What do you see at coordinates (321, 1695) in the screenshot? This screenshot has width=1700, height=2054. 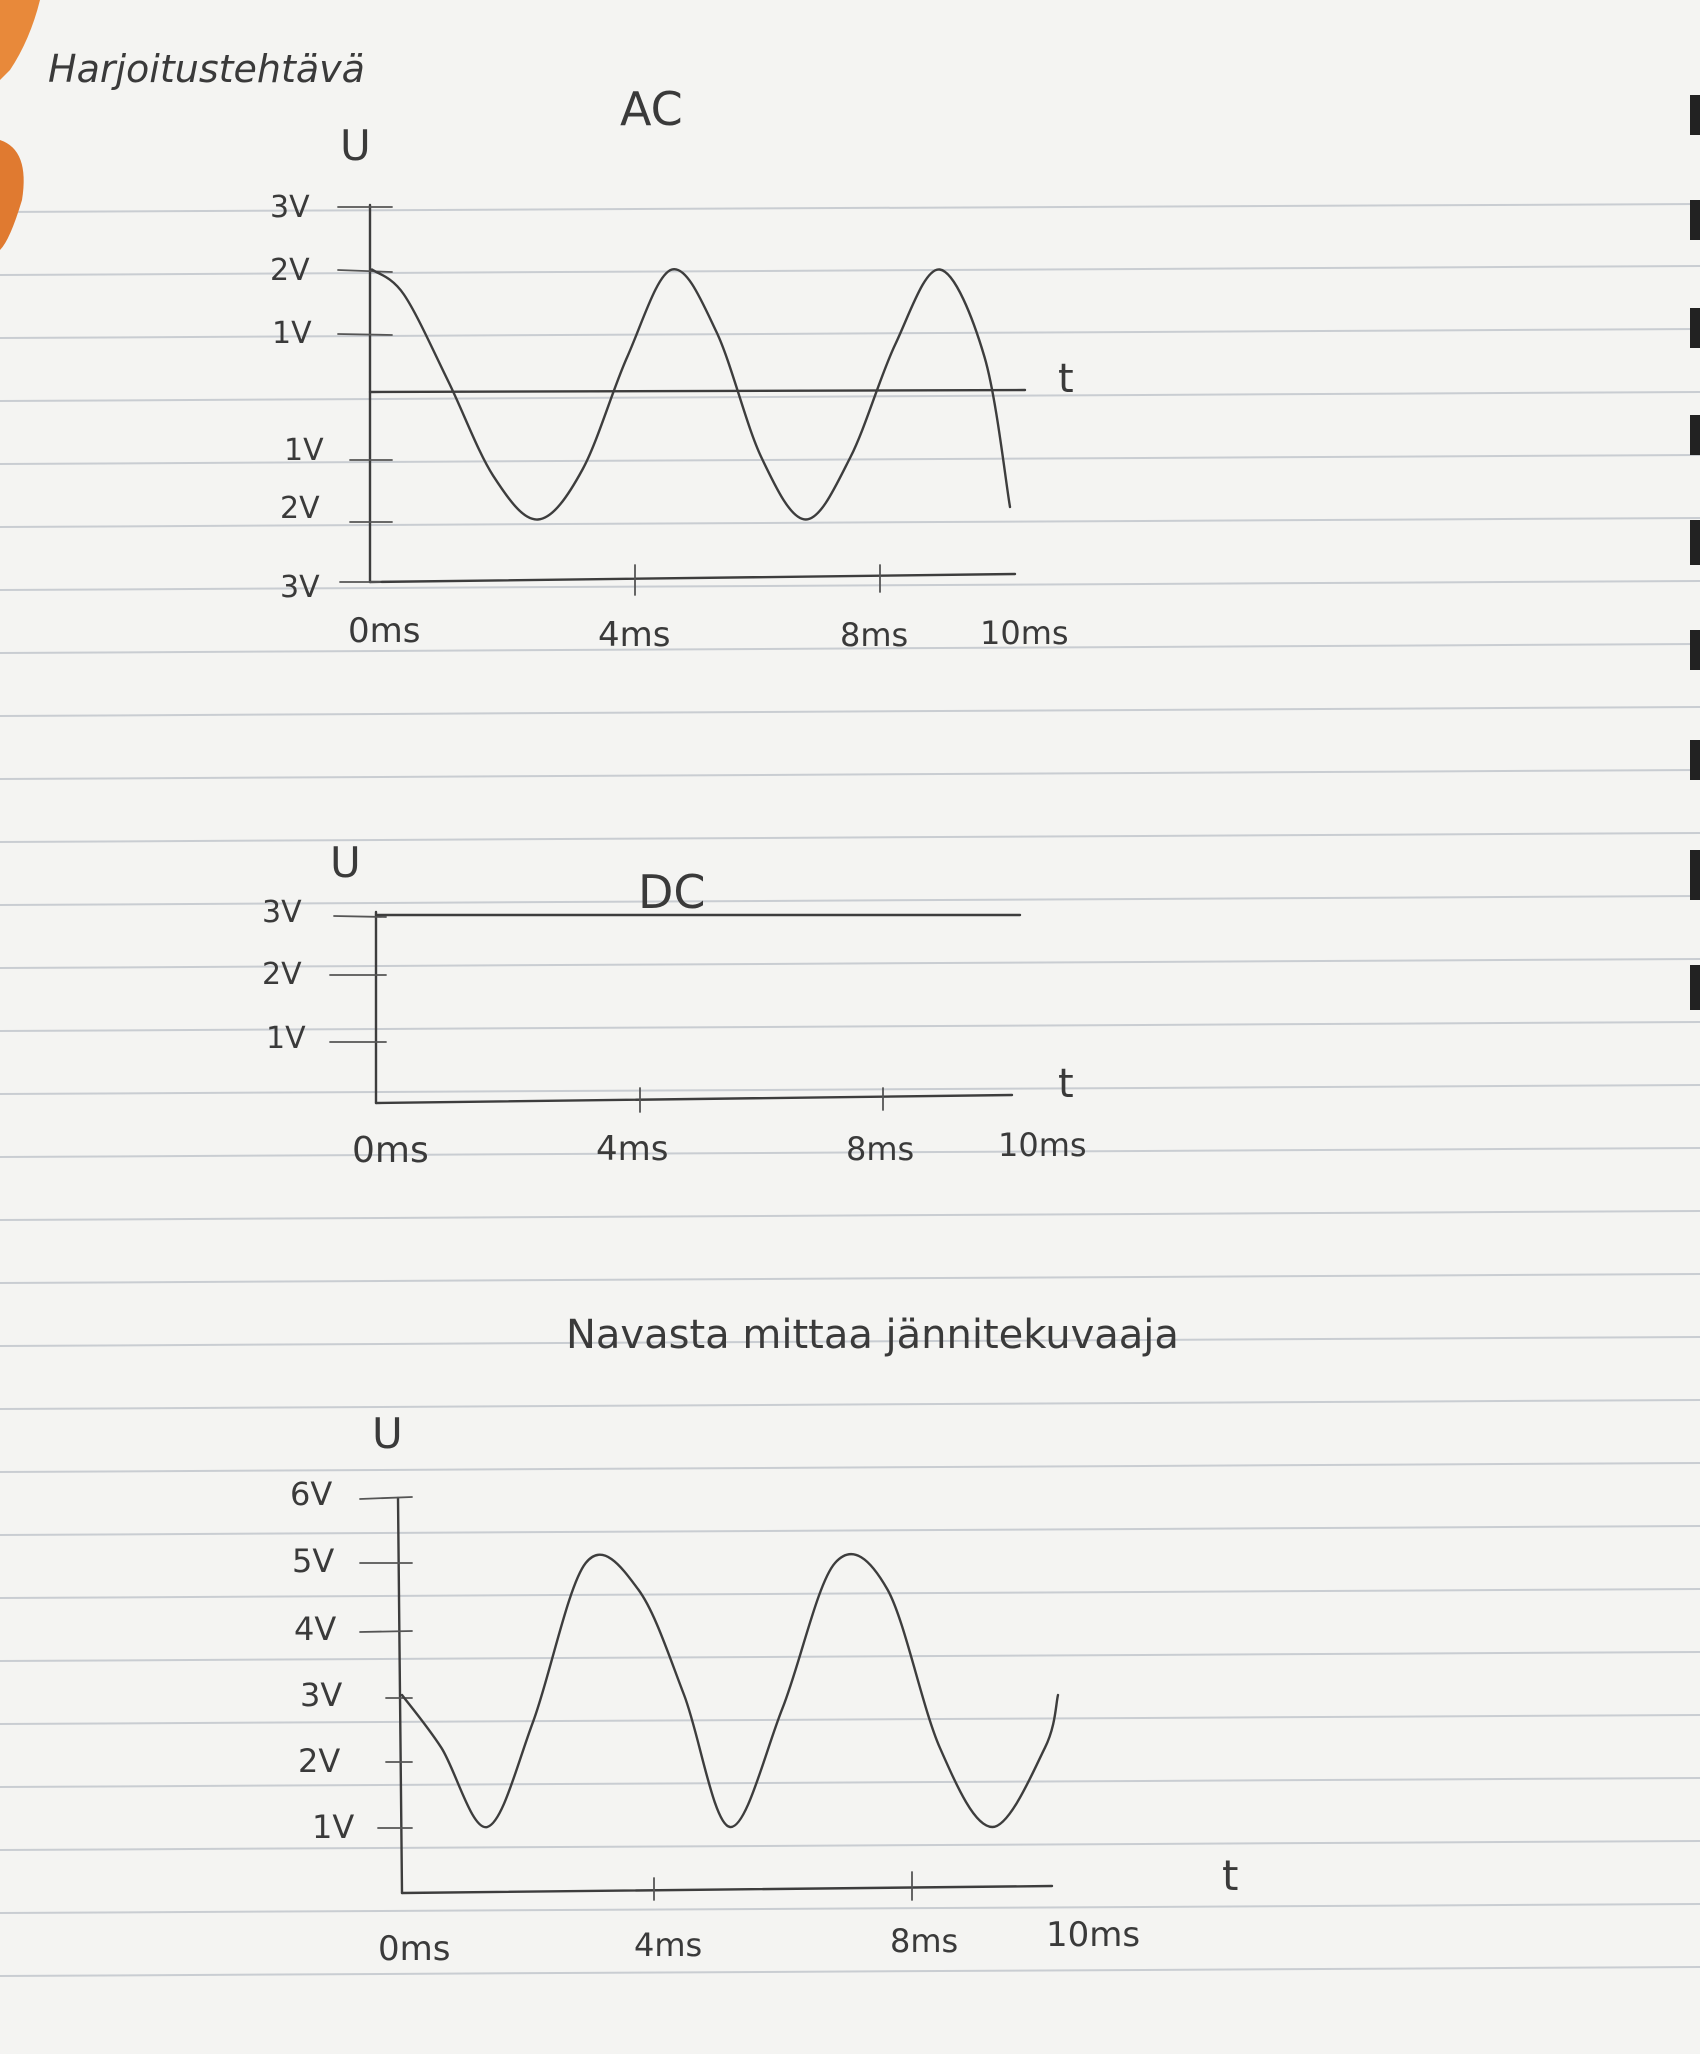 I see `third-ytick-label-3v: 3V` at bounding box center [321, 1695].